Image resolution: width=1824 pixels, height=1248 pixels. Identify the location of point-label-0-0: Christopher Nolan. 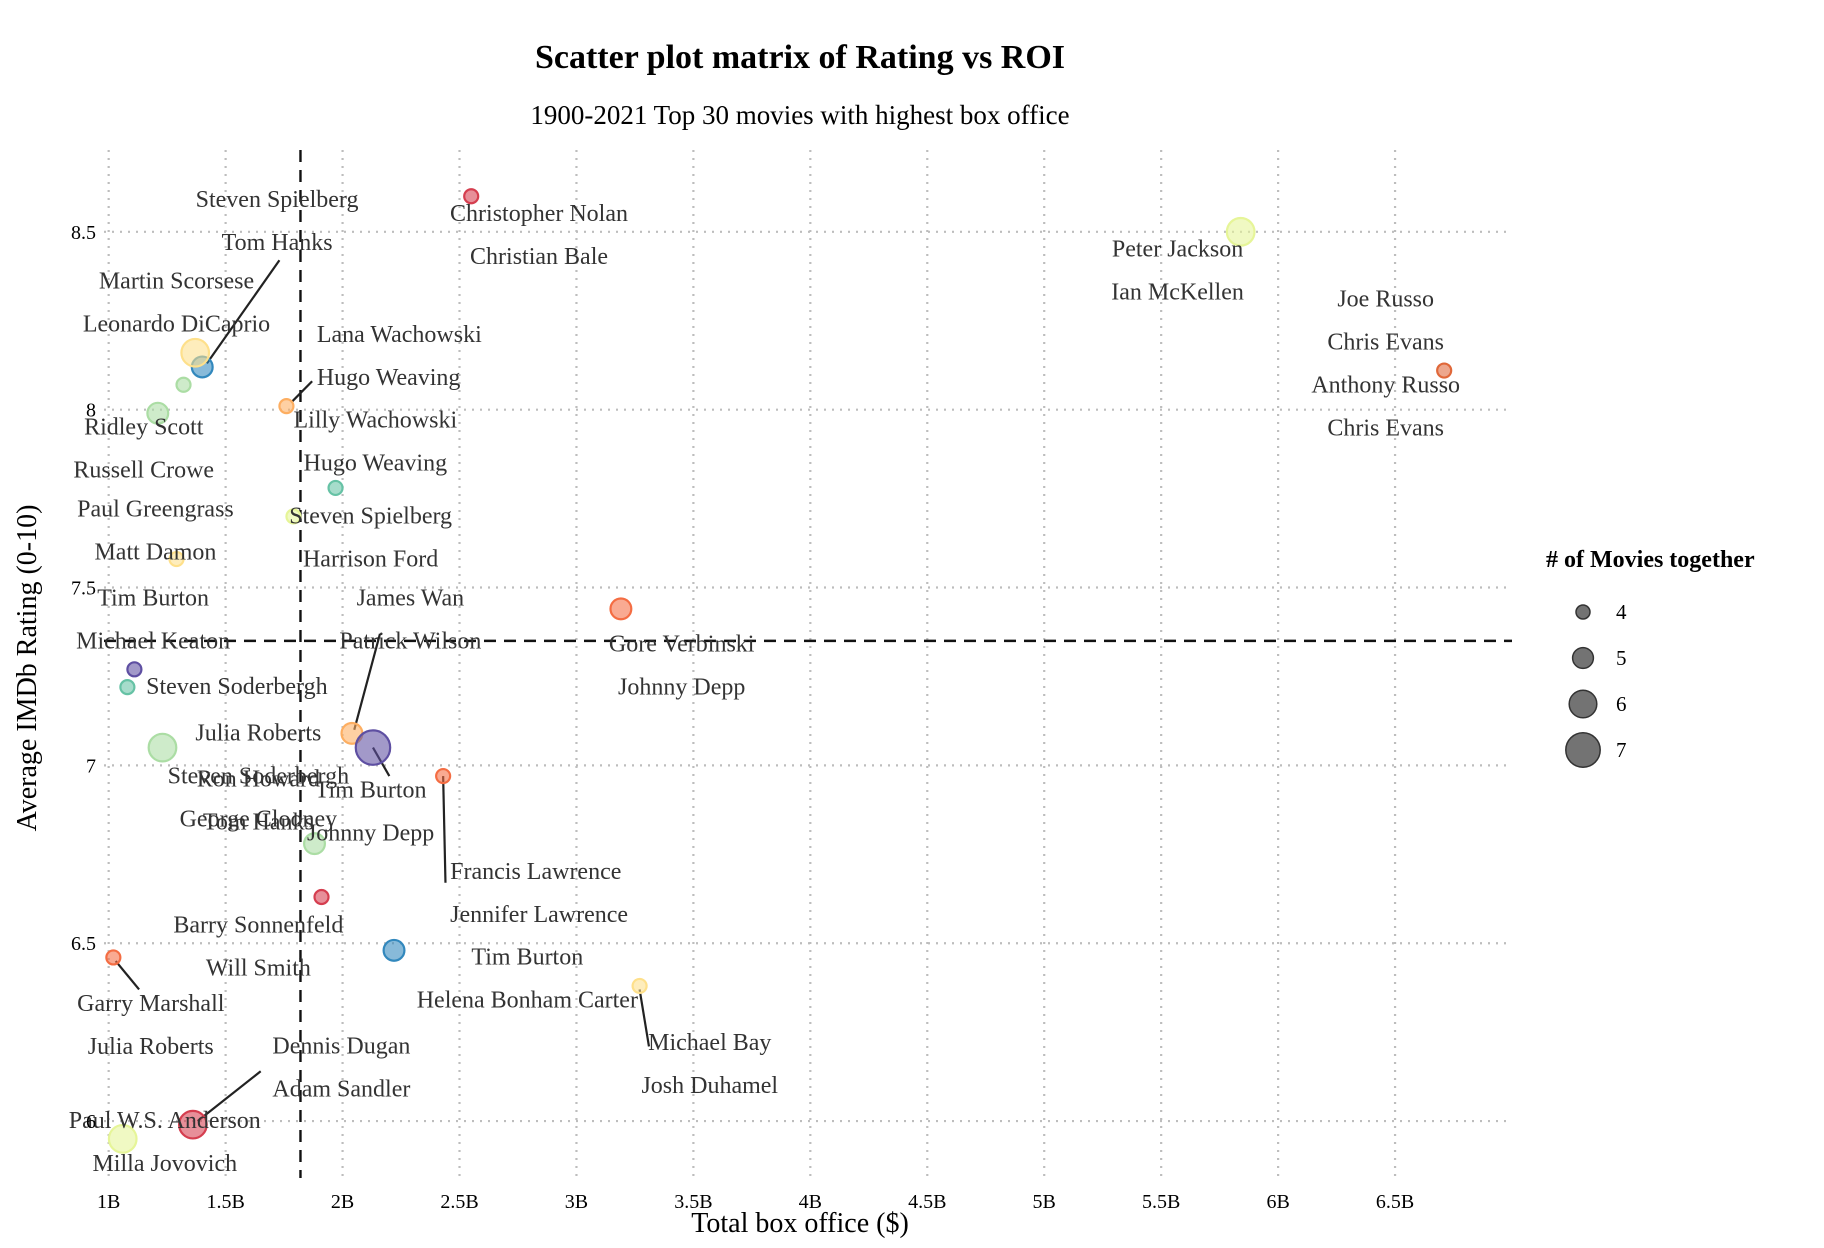
(539, 214).